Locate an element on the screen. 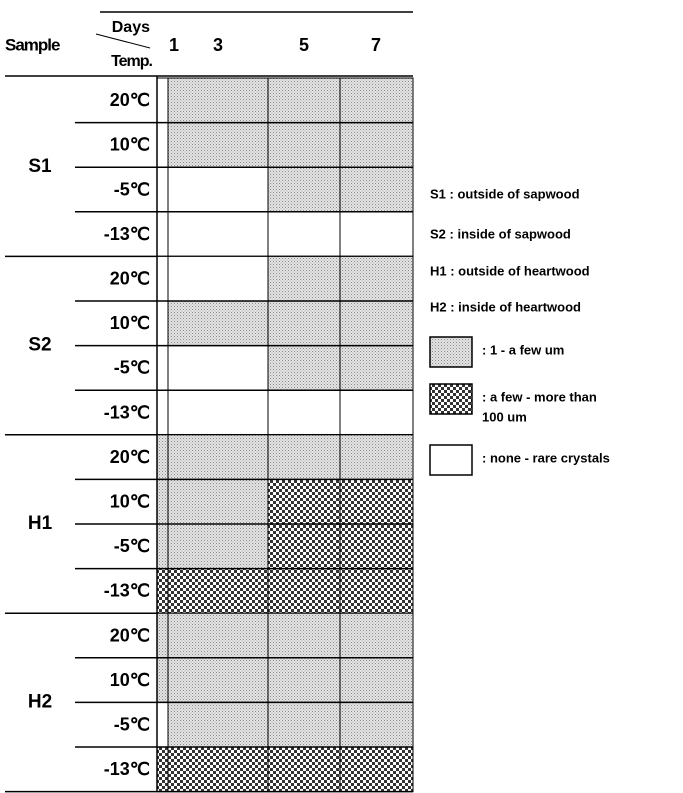  abbreviation: S2 : inside of sapwood is located at coordinates (500, 233).